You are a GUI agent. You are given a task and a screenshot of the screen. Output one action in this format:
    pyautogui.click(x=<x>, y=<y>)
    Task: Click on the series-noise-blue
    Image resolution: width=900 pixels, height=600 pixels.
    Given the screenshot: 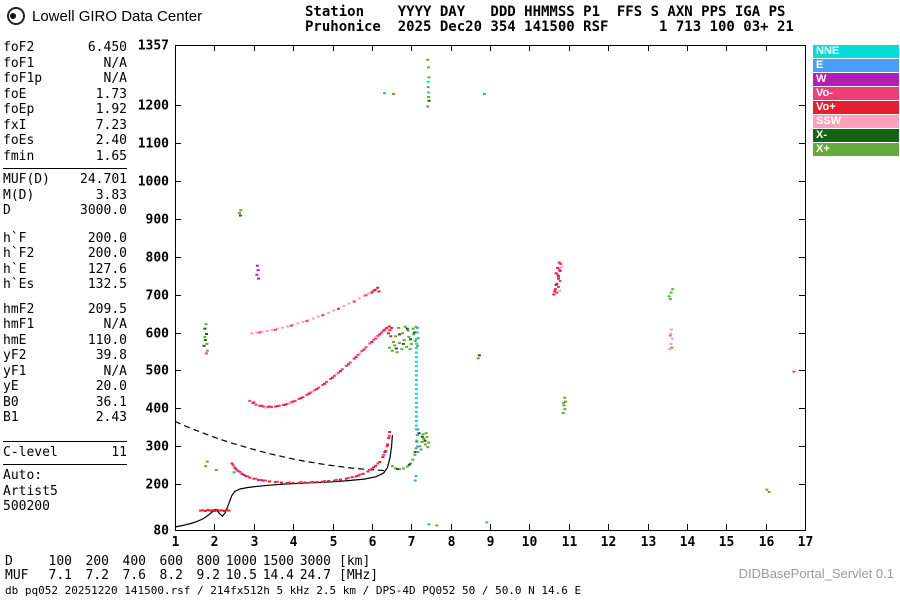 What is the action you would take?
    pyautogui.click(x=436, y=309)
    